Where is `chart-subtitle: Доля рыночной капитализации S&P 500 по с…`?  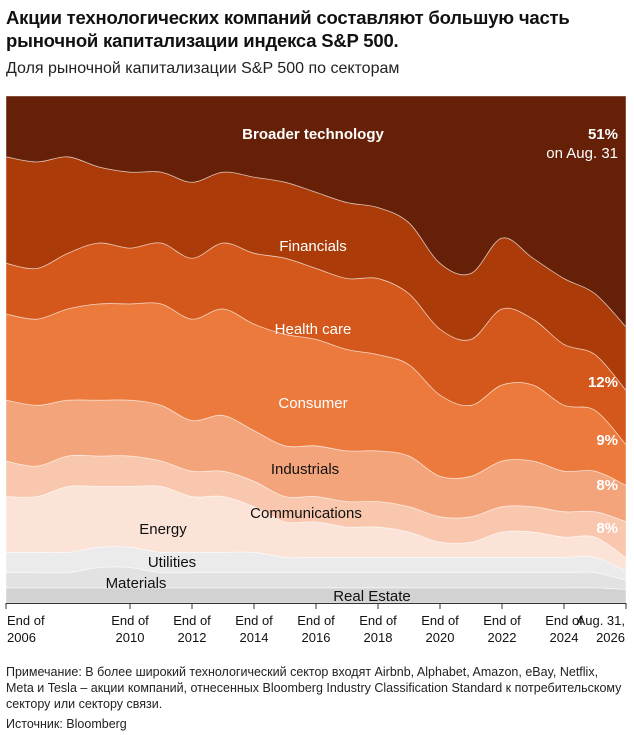
chart-subtitle: Доля рыночной капитализации S&P 500 по с… is located at coordinates (203, 68).